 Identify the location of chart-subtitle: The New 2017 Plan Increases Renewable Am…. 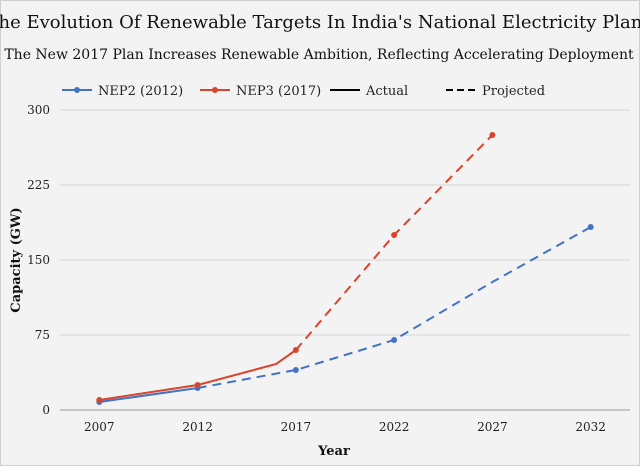
(319, 55).